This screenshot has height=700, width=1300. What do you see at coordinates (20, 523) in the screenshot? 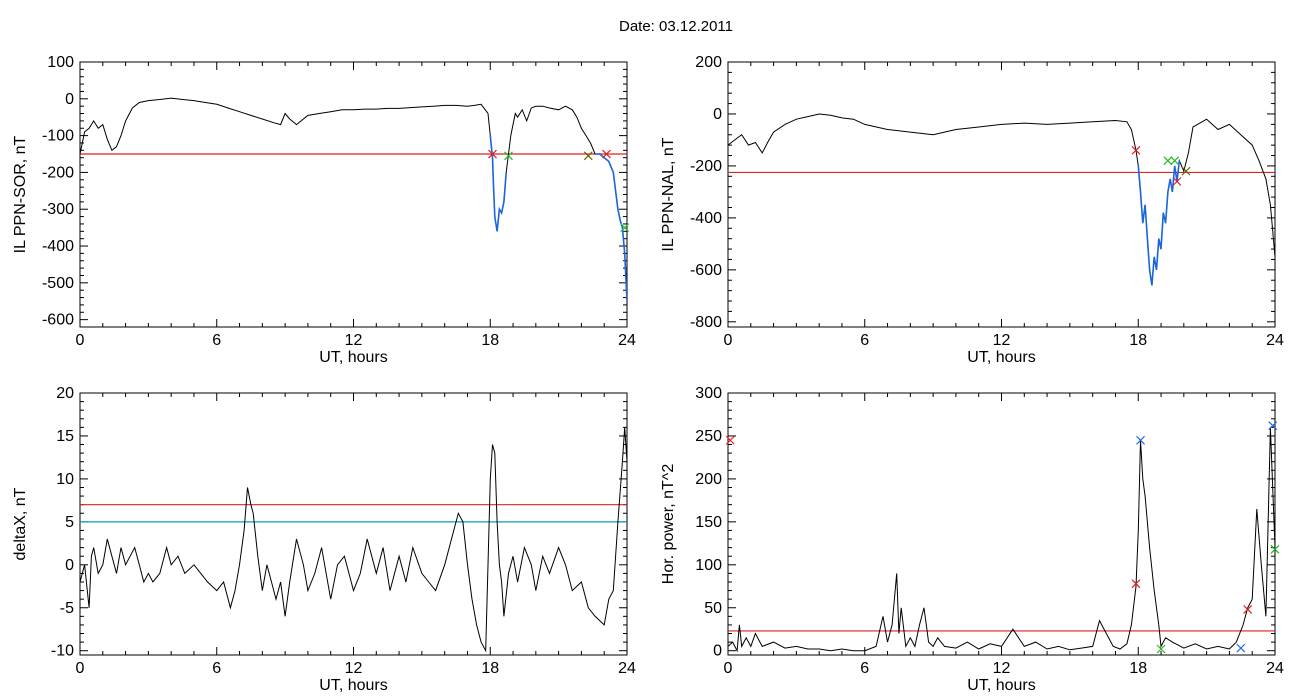
I see `y-axis-label: deltaX, nT` at bounding box center [20, 523].